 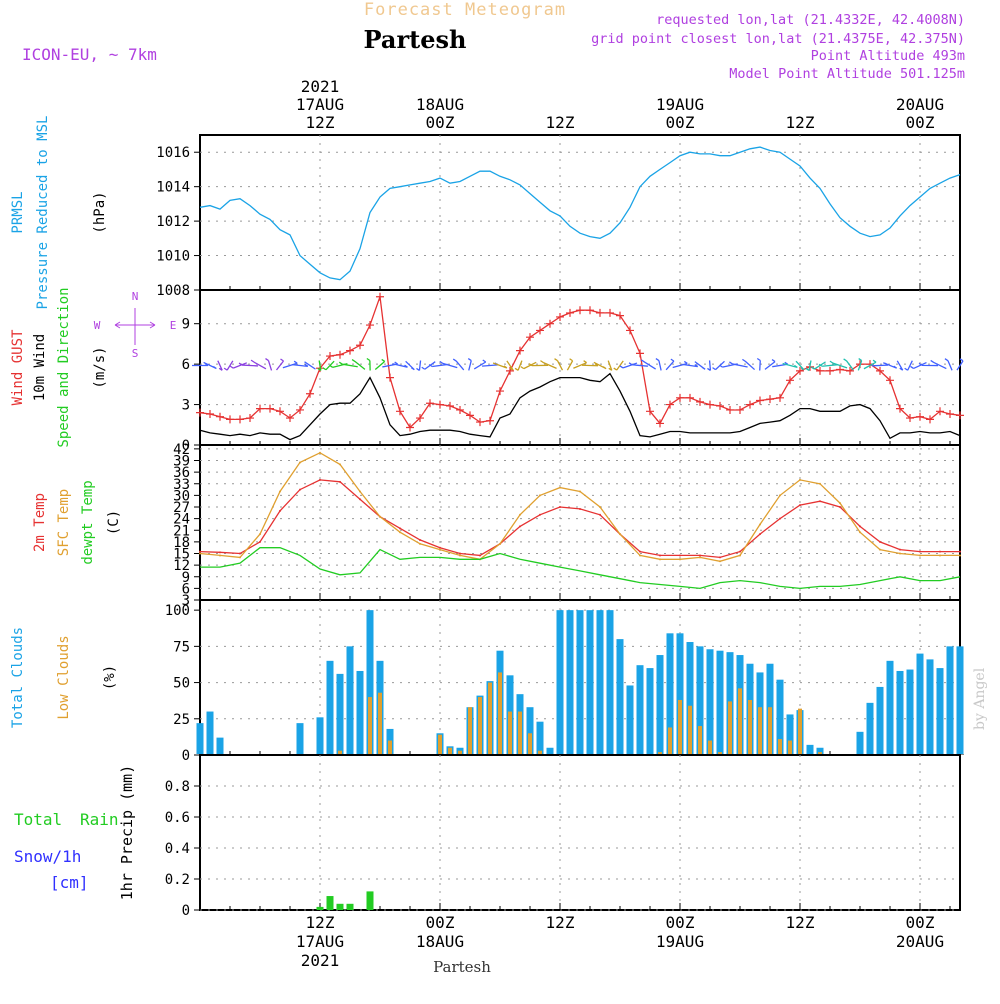 What do you see at coordinates (186, 365) in the screenshot?
I see `wind-ytick-label: 6` at bounding box center [186, 365].